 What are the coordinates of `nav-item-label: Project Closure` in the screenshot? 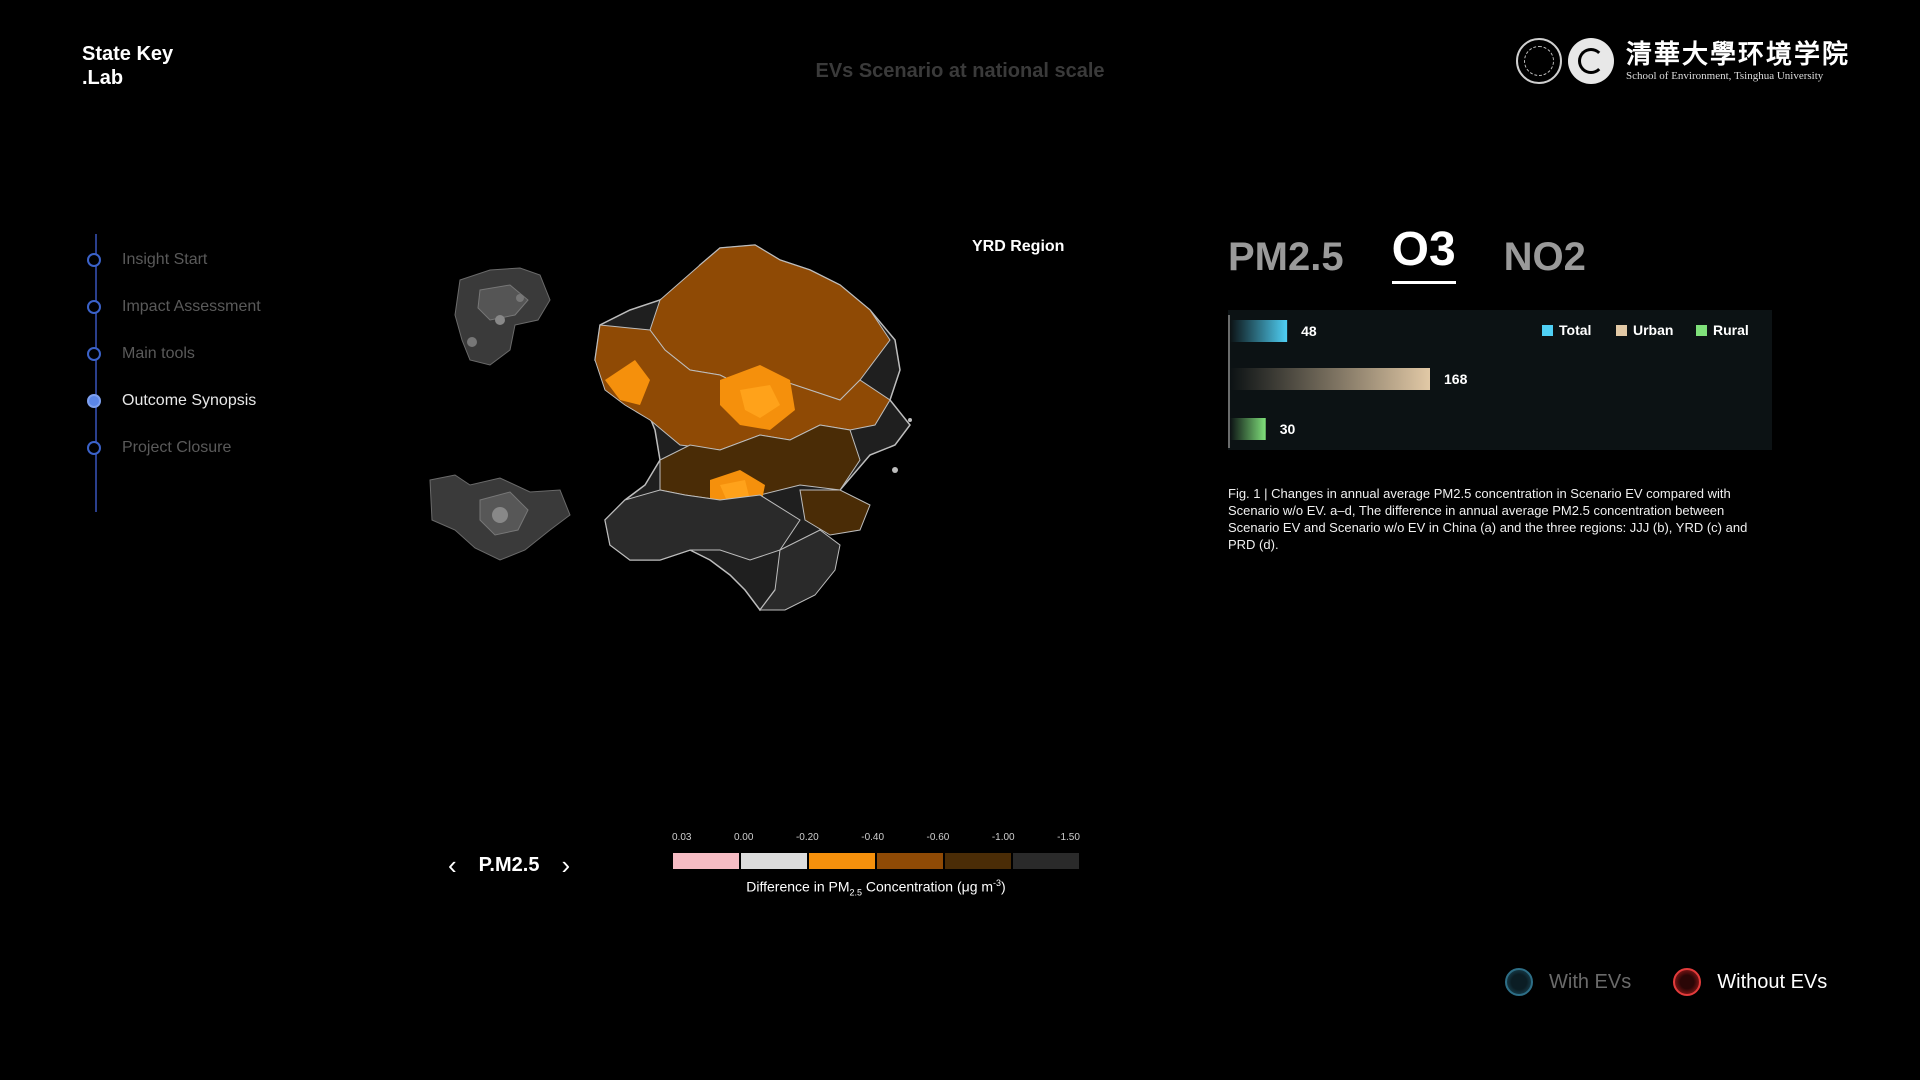 It's located at (177, 447).